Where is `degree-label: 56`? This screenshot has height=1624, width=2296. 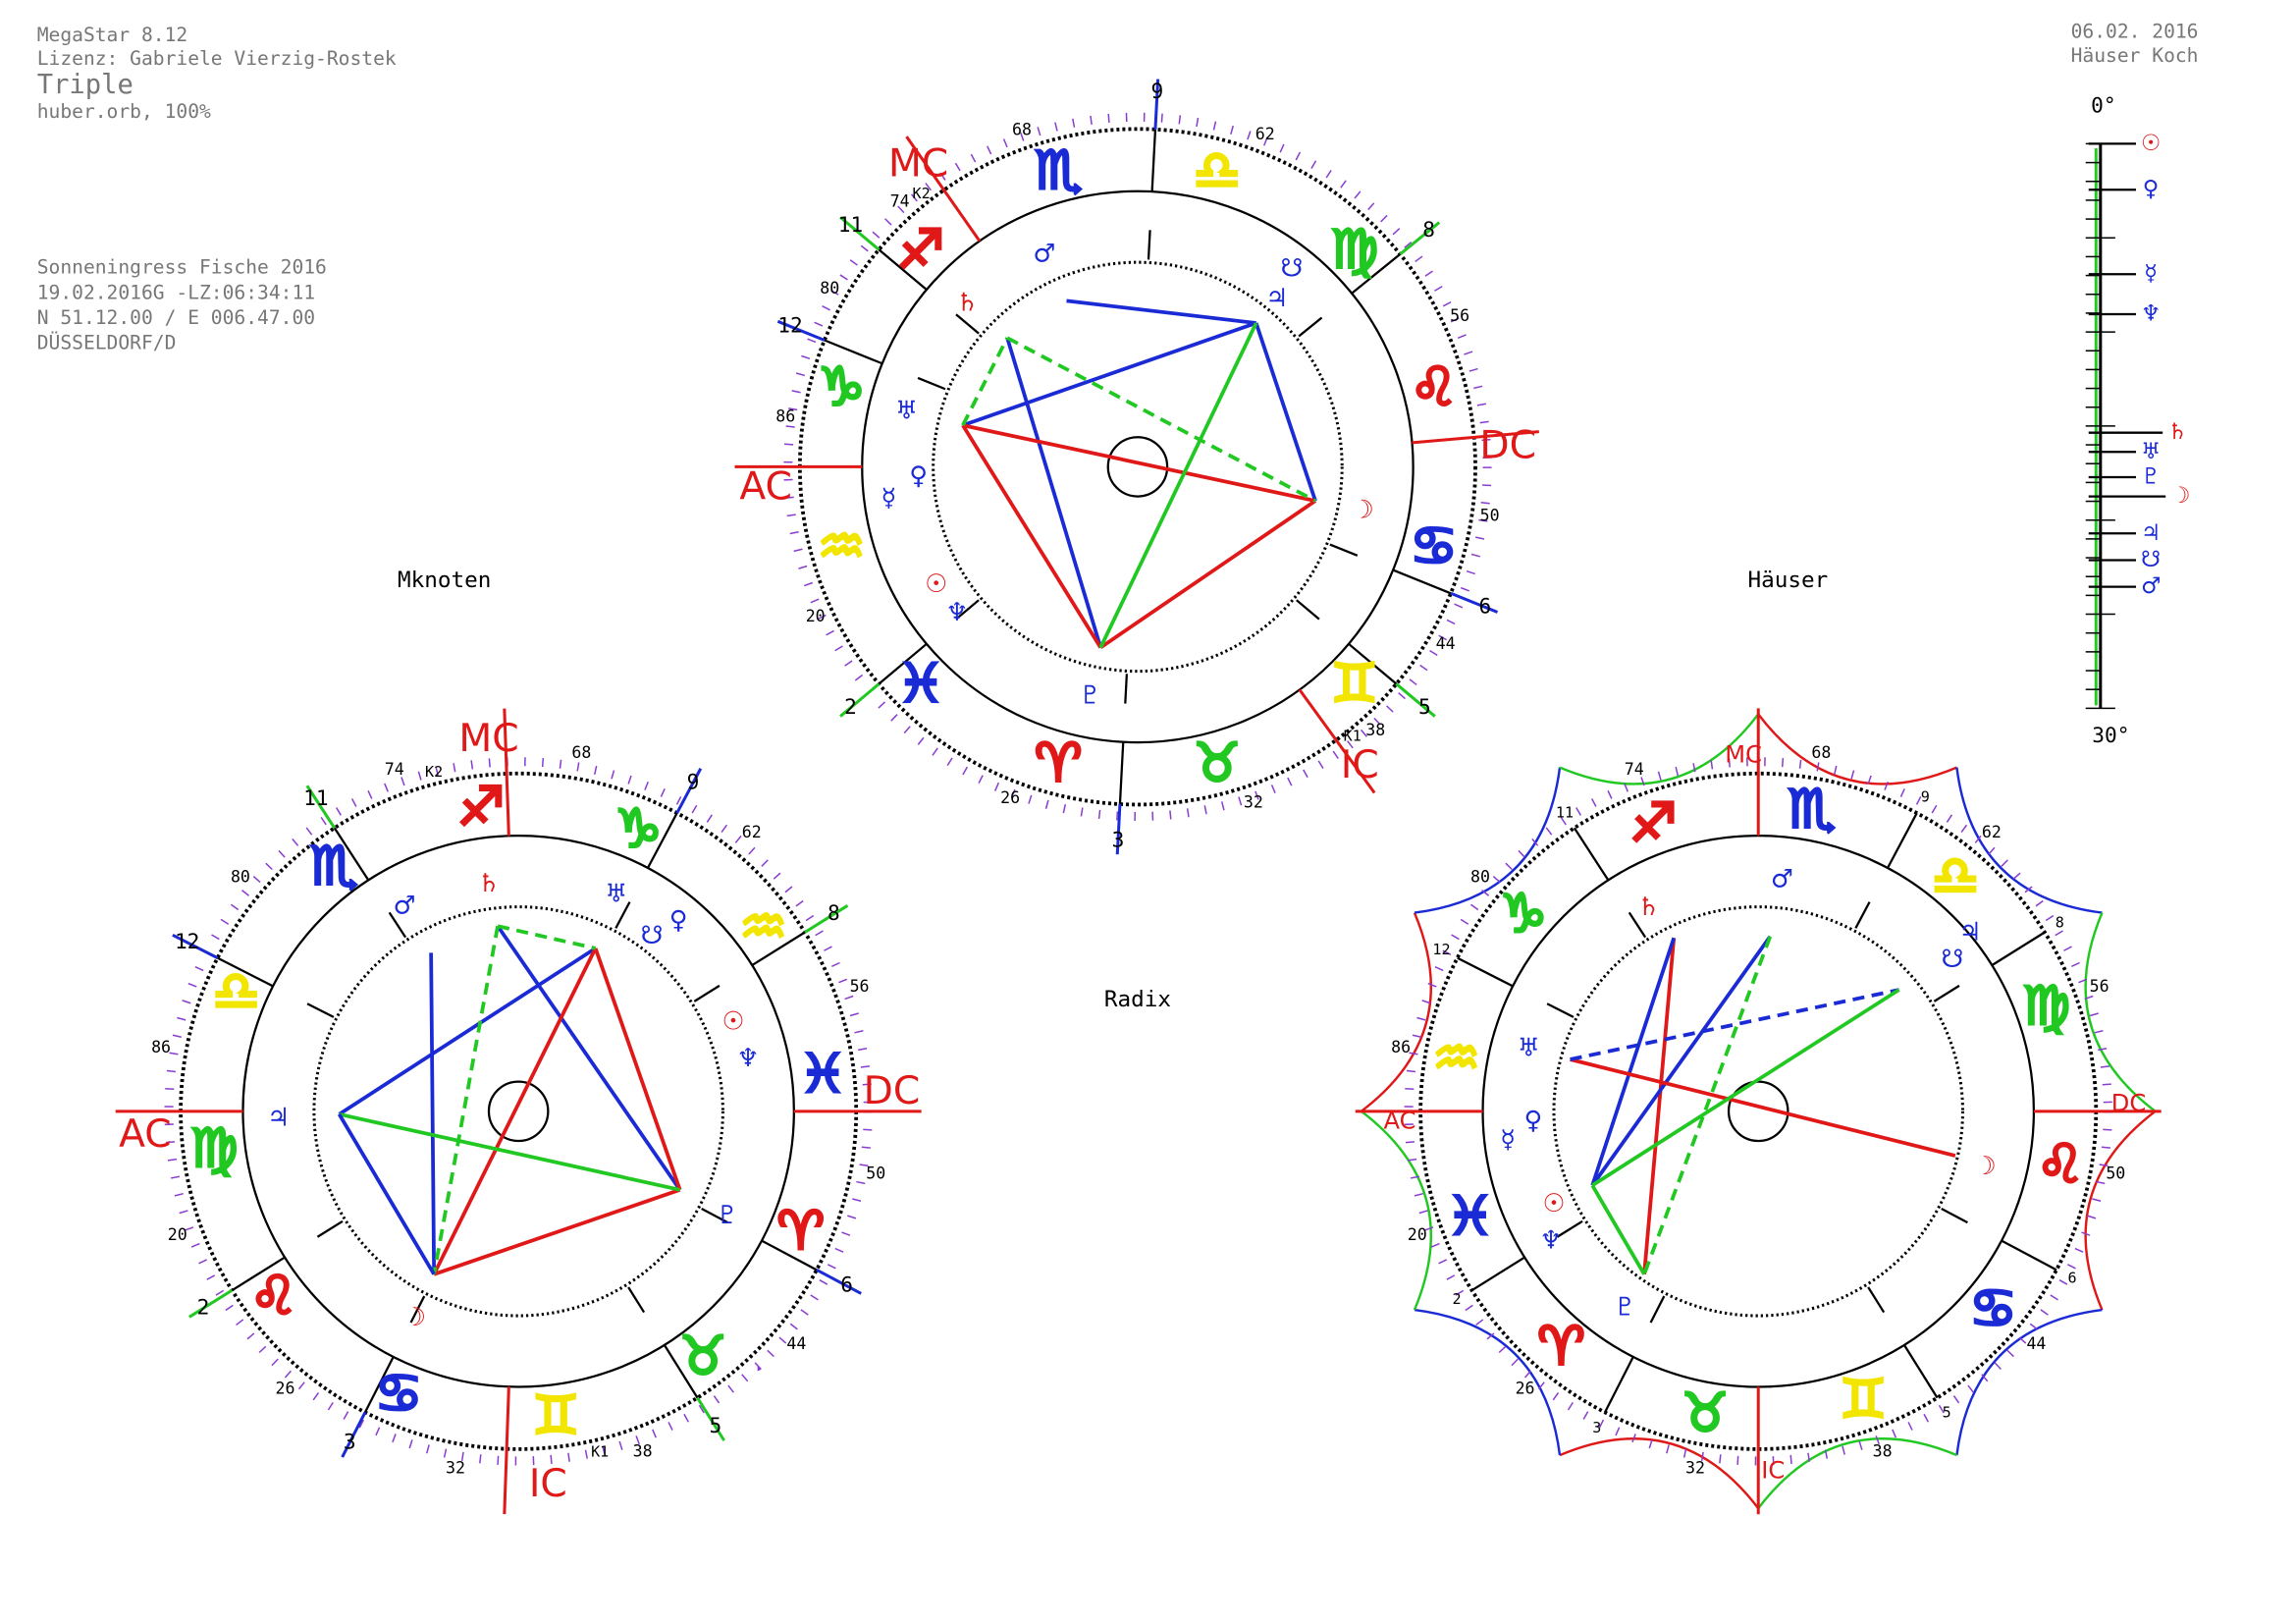 degree-label: 56 is located at coordinates (1459, 315).